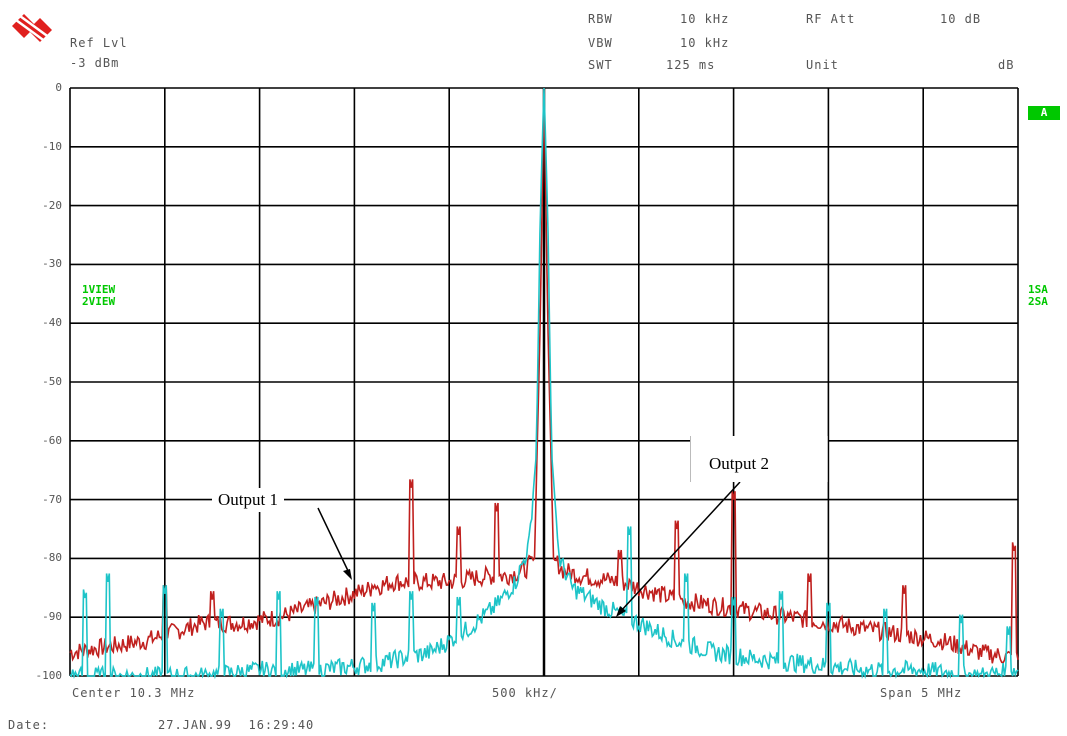 The image size is (1067, 736). Describe the element at coordinates (248, 500) in the screenshot. I see `output1-label: Output 1` at that location.